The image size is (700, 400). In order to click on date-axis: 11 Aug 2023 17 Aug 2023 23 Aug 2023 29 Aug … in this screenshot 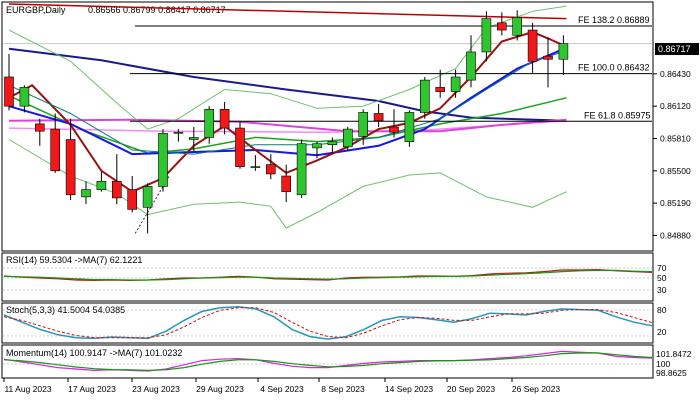, I will do `click(281, 386)`.